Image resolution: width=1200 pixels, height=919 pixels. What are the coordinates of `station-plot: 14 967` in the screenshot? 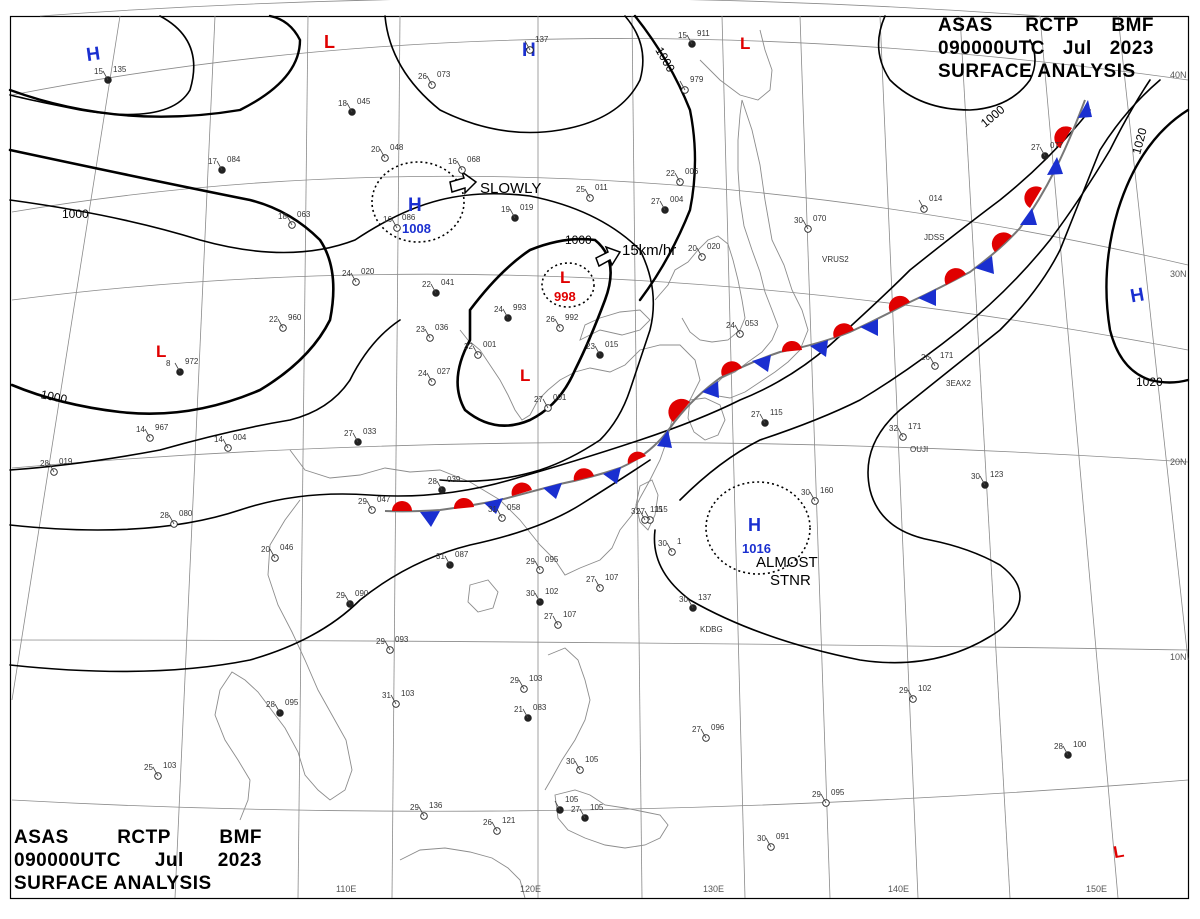 It's located at (152, 432).